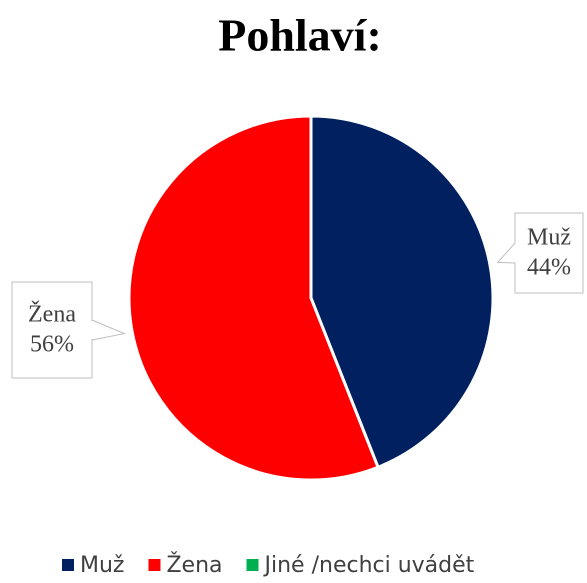 The height and width of the screenshot is (583, 587). What do you see at coordinates (102, 565) in the screenshot?
I see `legend-label: Muž` at bounding box center [102, 565].